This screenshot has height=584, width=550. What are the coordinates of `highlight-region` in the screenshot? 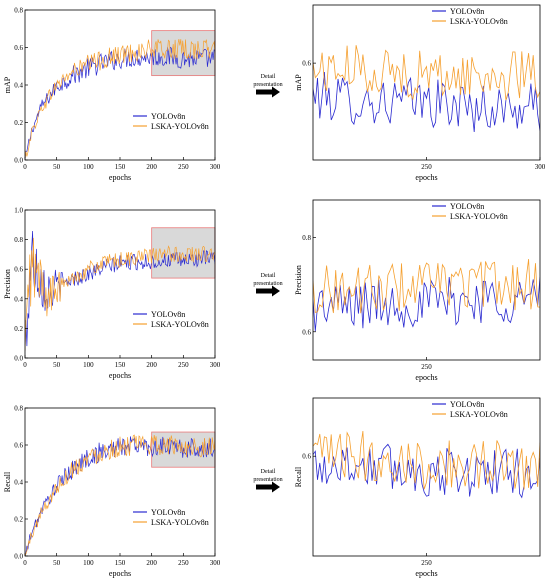 It's located at (183, 253).